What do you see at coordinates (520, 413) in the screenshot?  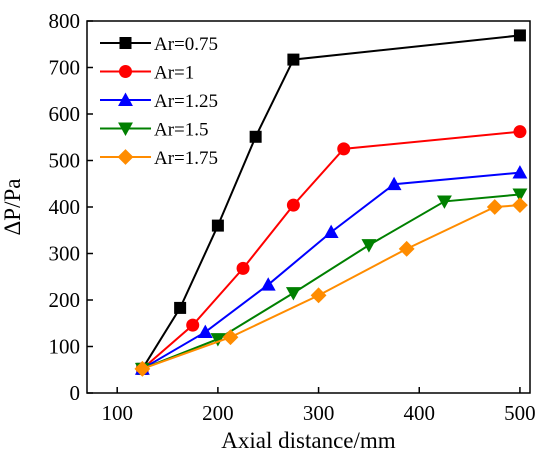 I see `x-tick-label: 500` at bounding box center [520, 413].